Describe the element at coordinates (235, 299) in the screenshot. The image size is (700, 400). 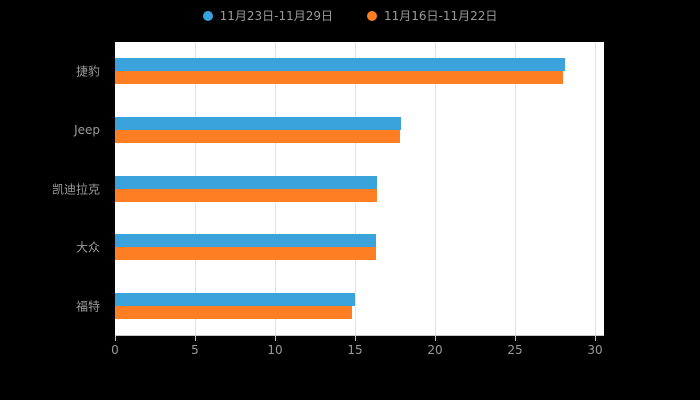
I see `bar-series0-福特` at that location.